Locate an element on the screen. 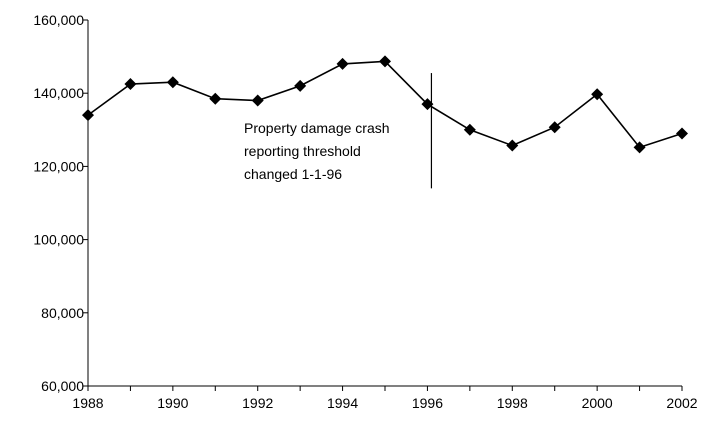 This screenshot has height=421, width=715. x-tick-label: 1988 is located at coordinates (87, 403).